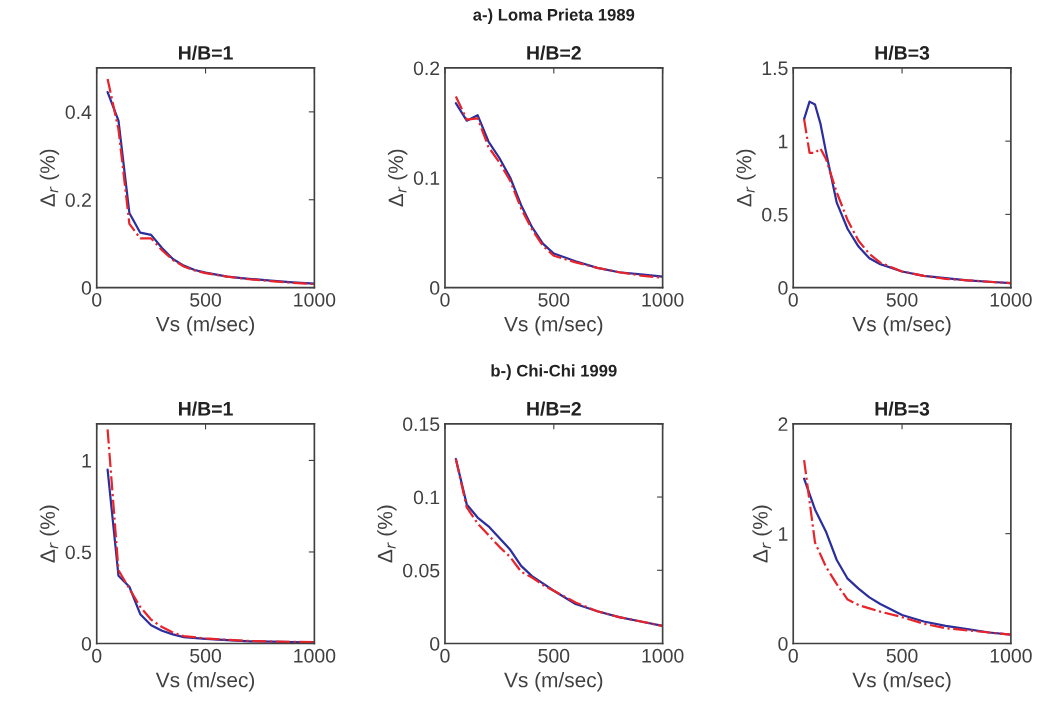  Describe the element at coordinates (78, 112) in the screenshot. I see `y-tick-label: 0.4` at that location.